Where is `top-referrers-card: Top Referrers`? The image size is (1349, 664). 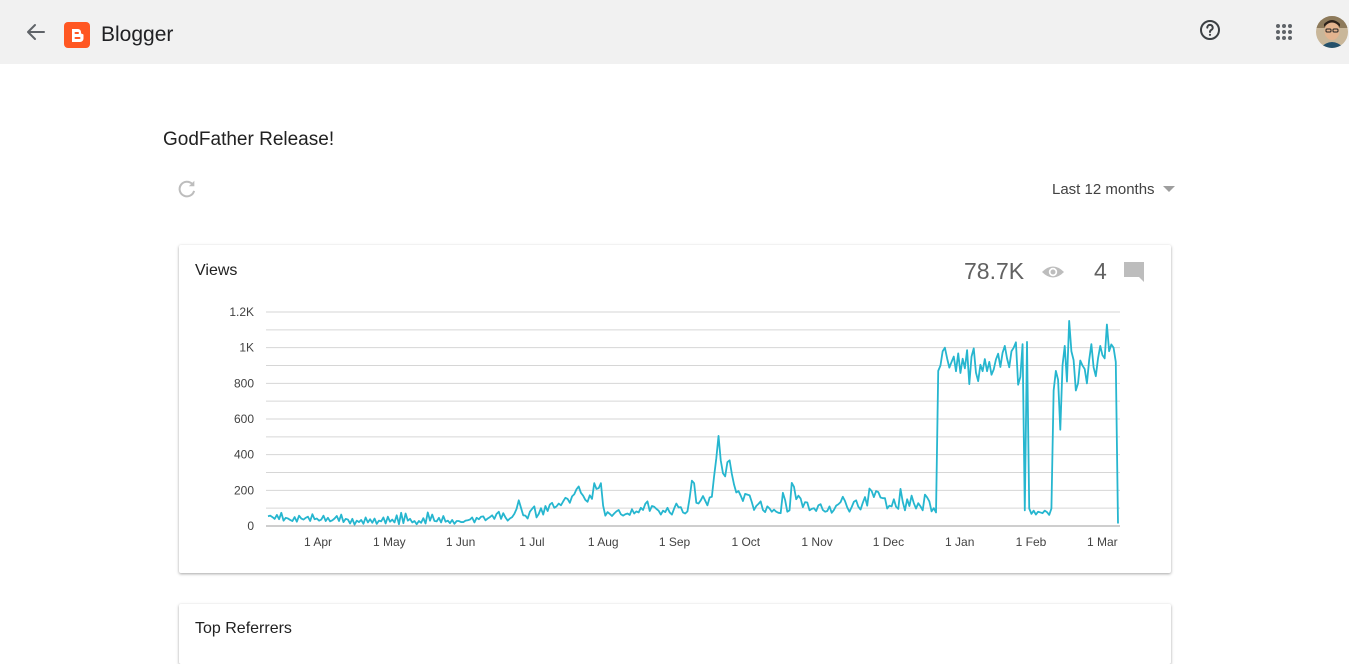
top-referrers-card: Top Referrers is located at coordinates (675, 634).